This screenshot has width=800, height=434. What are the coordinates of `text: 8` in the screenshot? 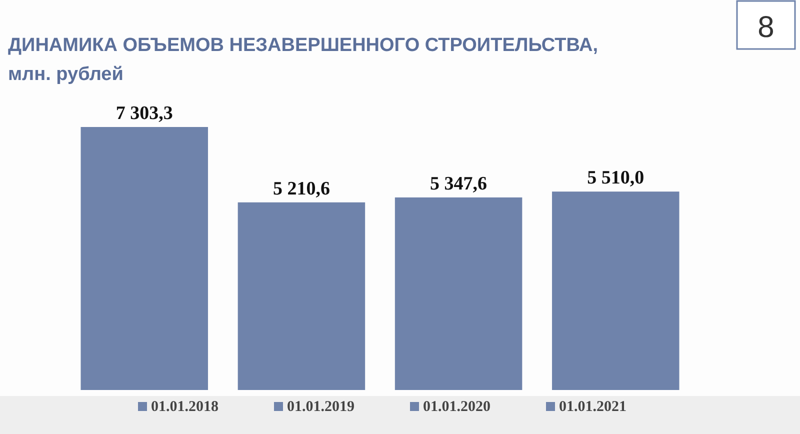 It's located at (766, 27).